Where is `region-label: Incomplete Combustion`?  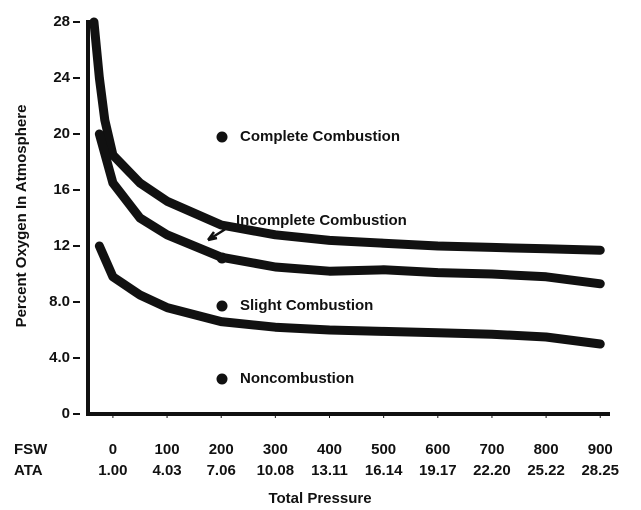 region-label: Incomplete Combustion is located at coordinates (321, 220).